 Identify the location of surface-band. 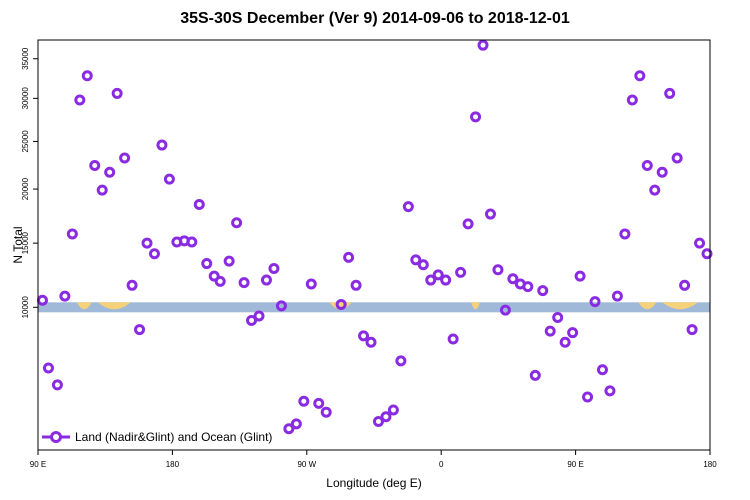
(374, 307).